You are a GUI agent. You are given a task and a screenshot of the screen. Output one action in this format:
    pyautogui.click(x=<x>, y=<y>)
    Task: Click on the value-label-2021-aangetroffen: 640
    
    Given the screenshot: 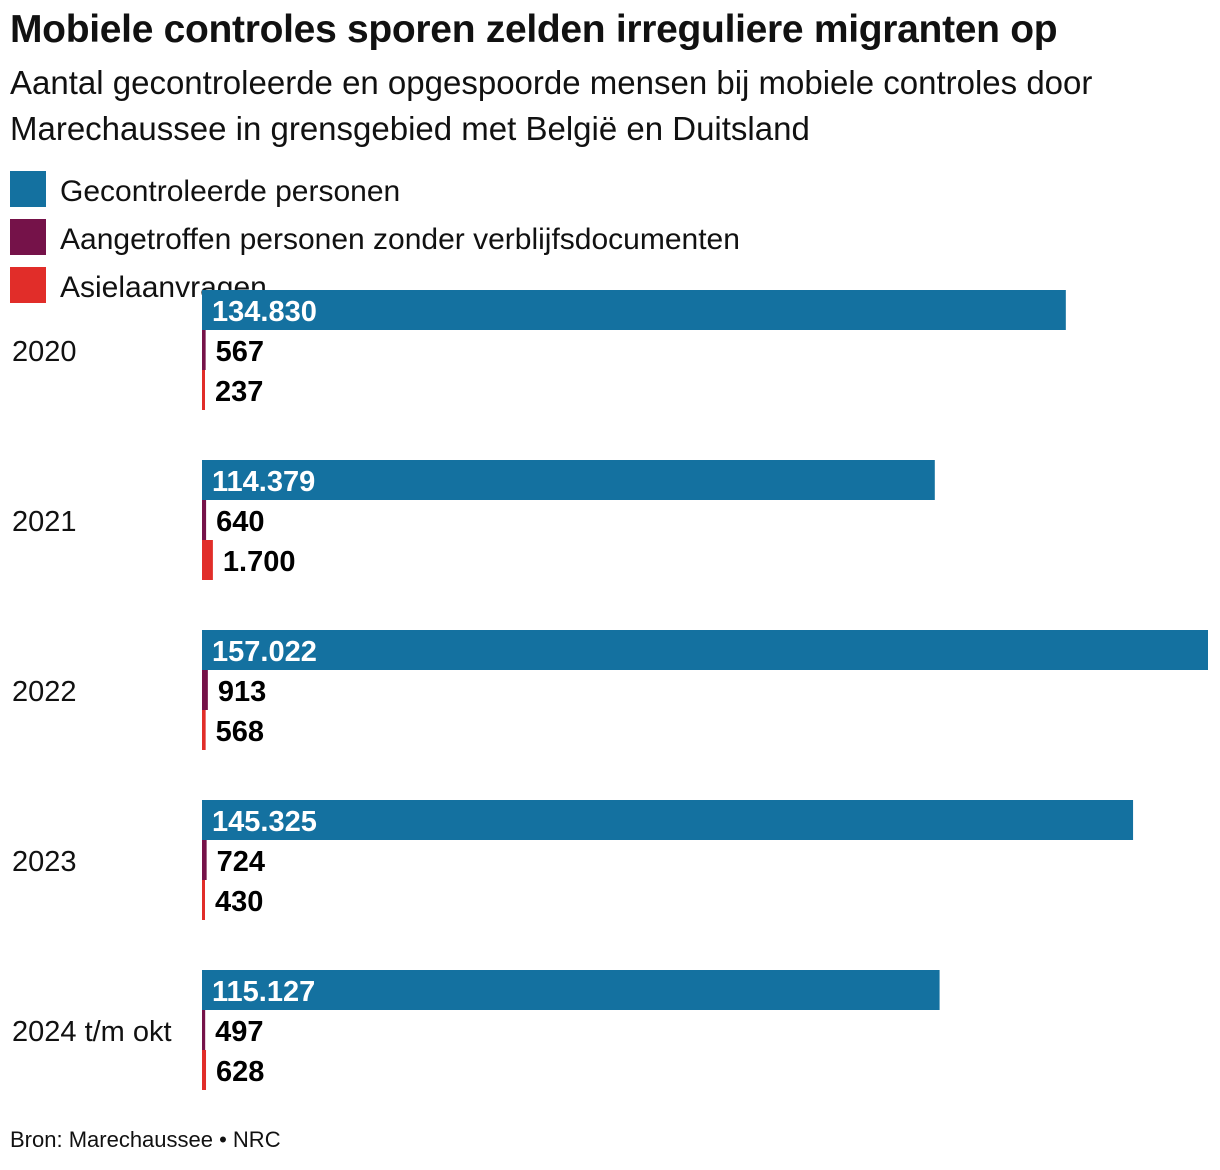 What is the action you would take?
    pyautogui.click(x=240, y=522)
    